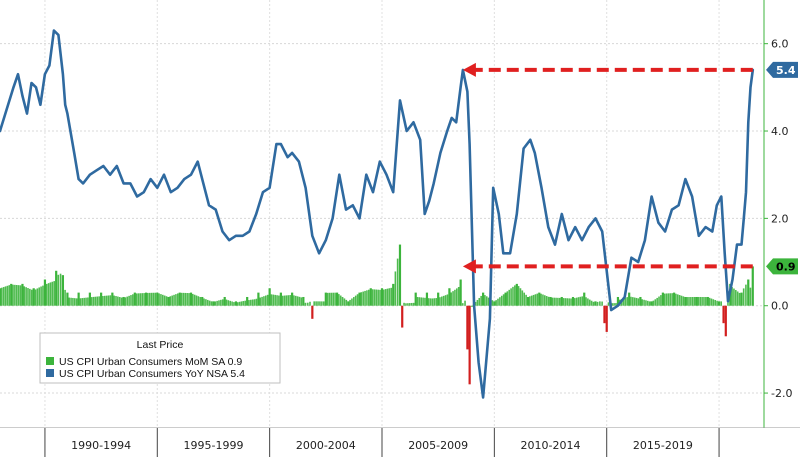 The width and height of the screenshot is (800, 457). What do you see at coordinates (781, 393) in the screenshot?
I see `y-tick-label-4: -2.0` at bounding box center [781, 393].